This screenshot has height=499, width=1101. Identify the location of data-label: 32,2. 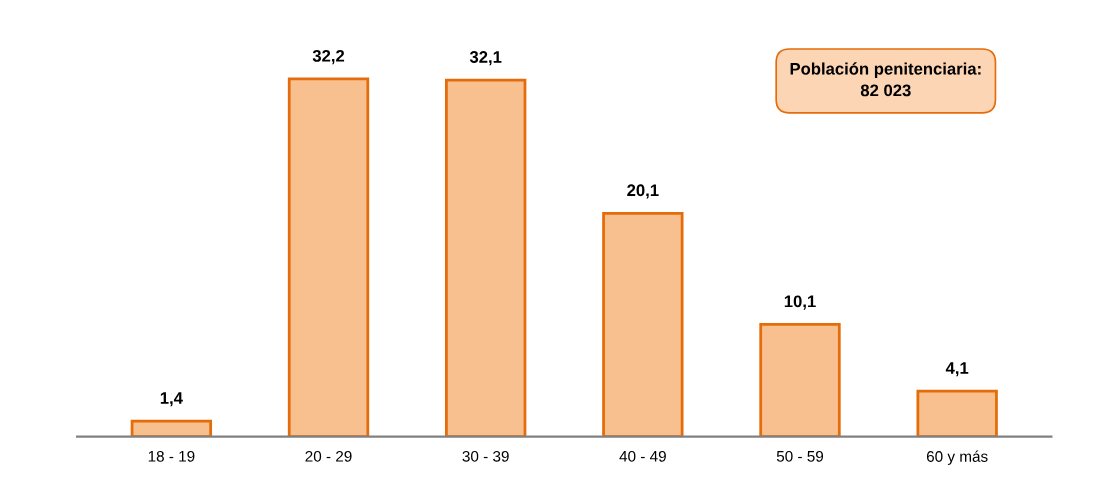
(328, 57).